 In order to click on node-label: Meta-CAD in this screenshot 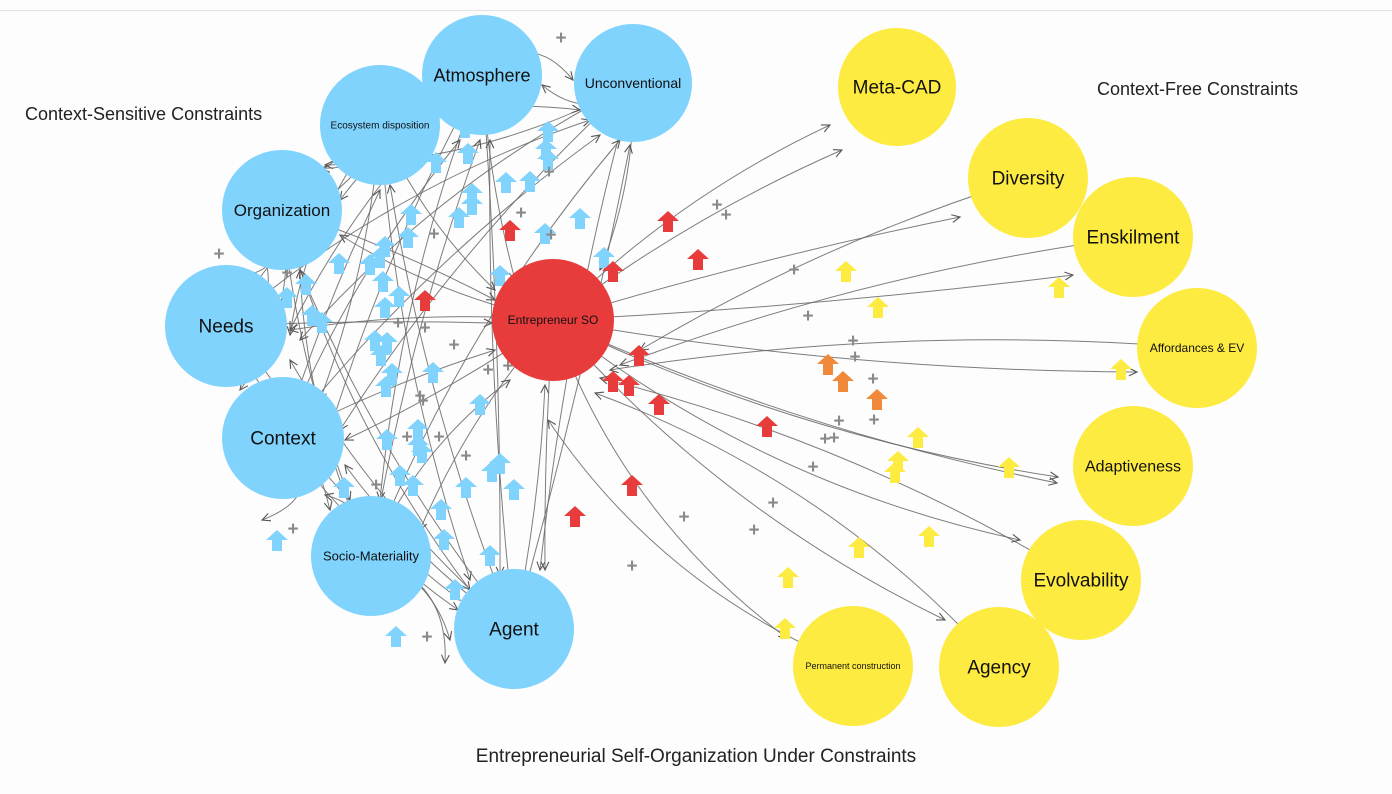, I will do `click(897, 88)`.